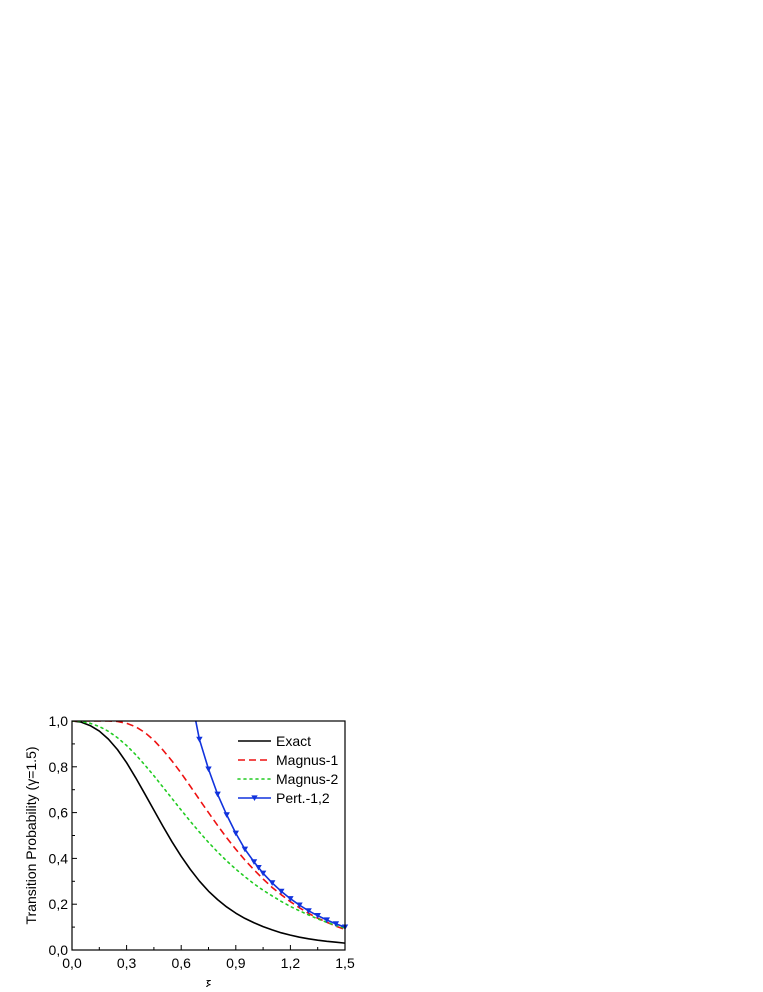 This screenshot has width=763, height=992. I want to click on legend: Exact Magnus-1 Magnus-2 Pert.-1,2, so click(287, 769).